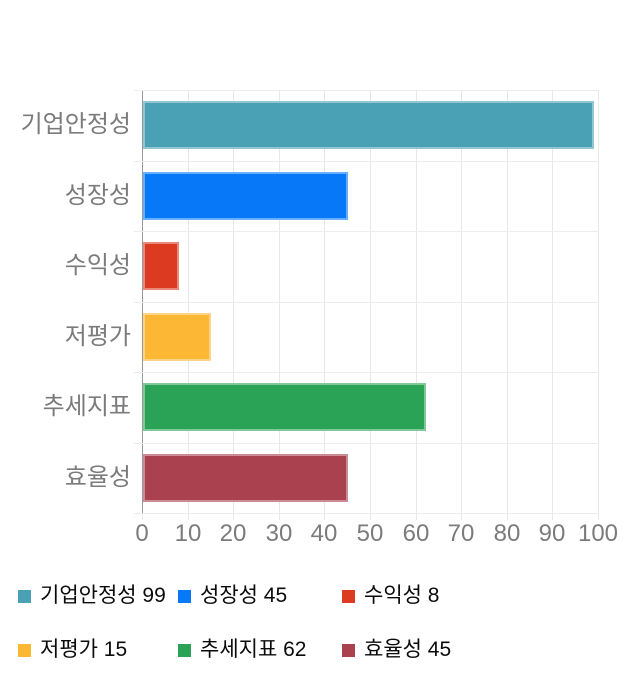 This screenshot has height=700, width=640. Describe the element at coordinates (279, 533) in the screenshot. I see `x-tick-label: 30` at that location.